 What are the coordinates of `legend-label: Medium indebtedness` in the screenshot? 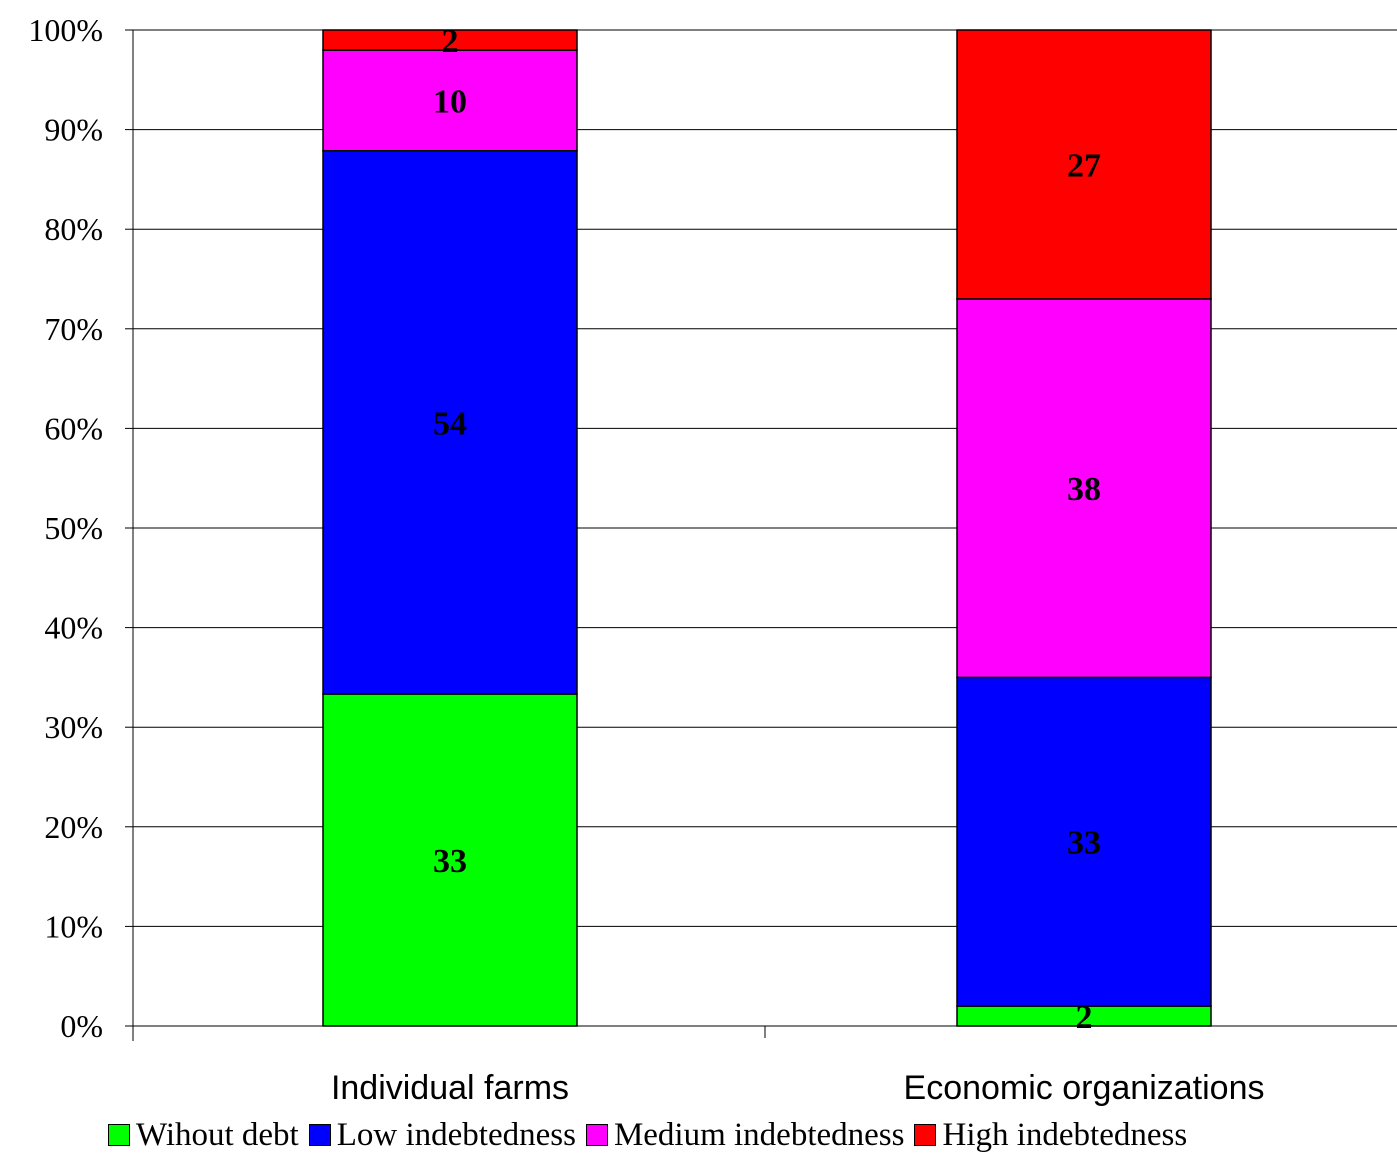 It's located at (759, 1134).